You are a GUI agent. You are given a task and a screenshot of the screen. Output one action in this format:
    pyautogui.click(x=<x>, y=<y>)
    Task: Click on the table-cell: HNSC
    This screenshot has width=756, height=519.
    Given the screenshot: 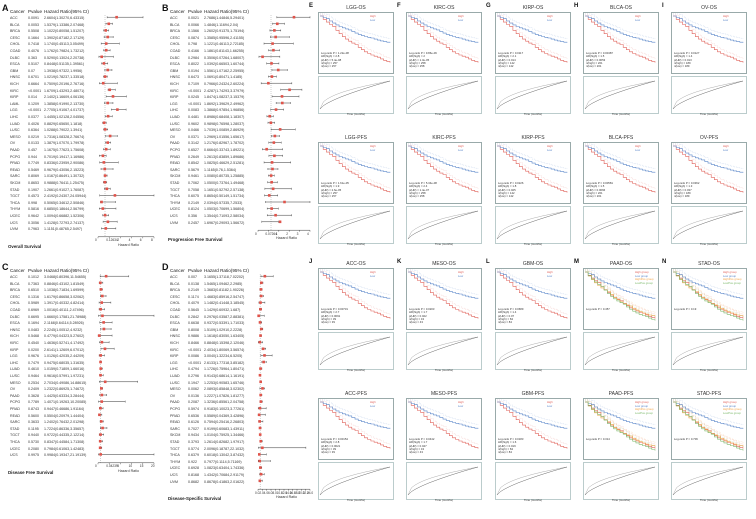 What is the action you would take?
    pyautogui.click(x=175, y=336)
    